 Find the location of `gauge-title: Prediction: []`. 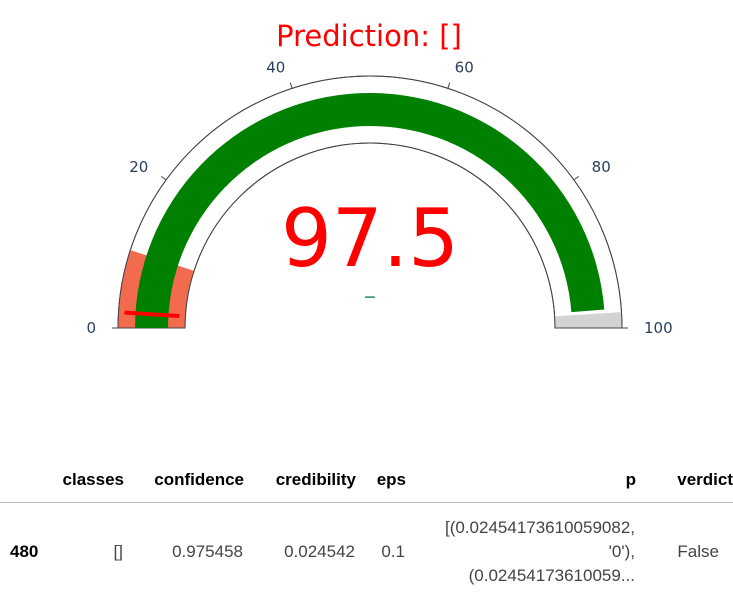

gauge-title: Prediction: [] is located at coordinates (369, 36).